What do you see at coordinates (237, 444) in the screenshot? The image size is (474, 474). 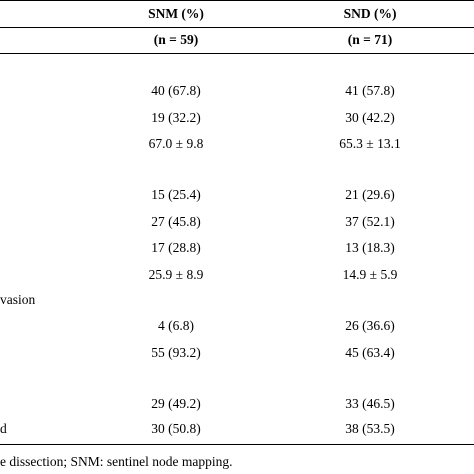 I see `table-bottom-rule` at bounding box center [237, 444].